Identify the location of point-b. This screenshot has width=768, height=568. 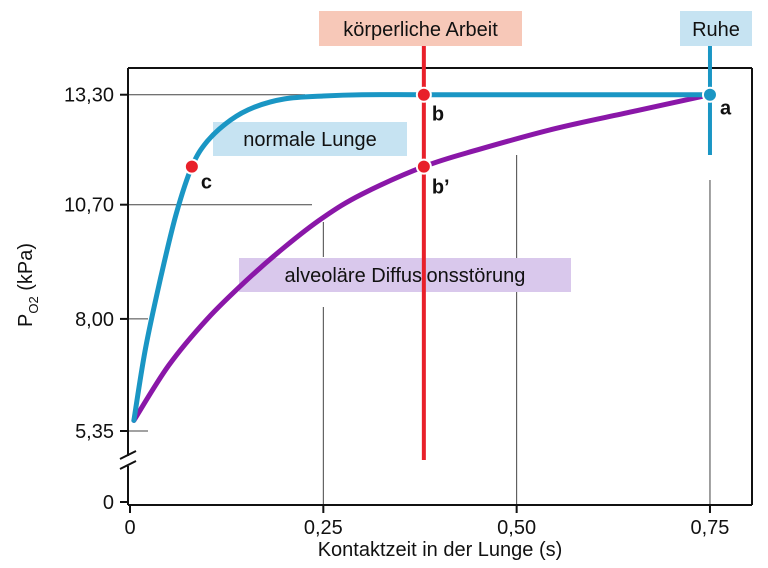
(423, 94).